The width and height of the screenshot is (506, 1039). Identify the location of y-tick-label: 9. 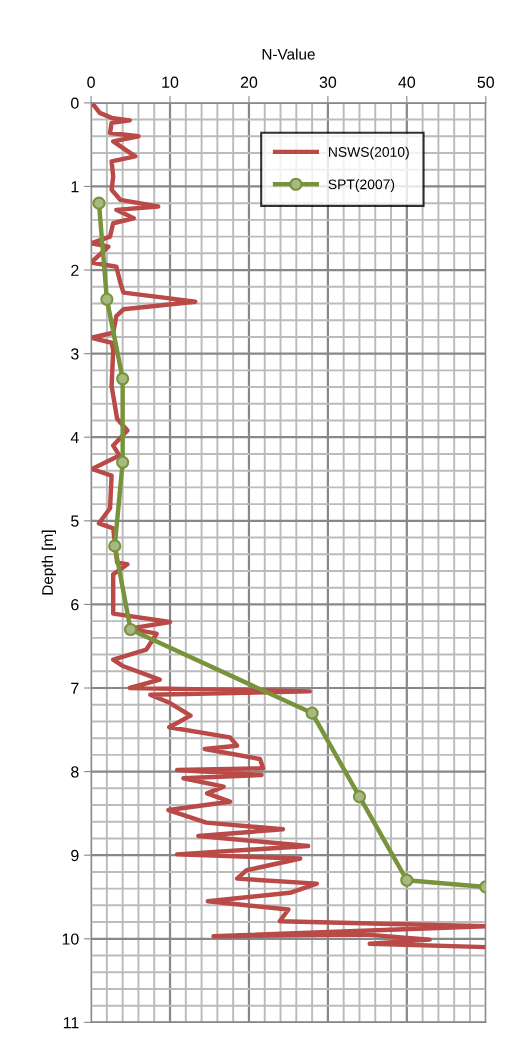
(75, 855).